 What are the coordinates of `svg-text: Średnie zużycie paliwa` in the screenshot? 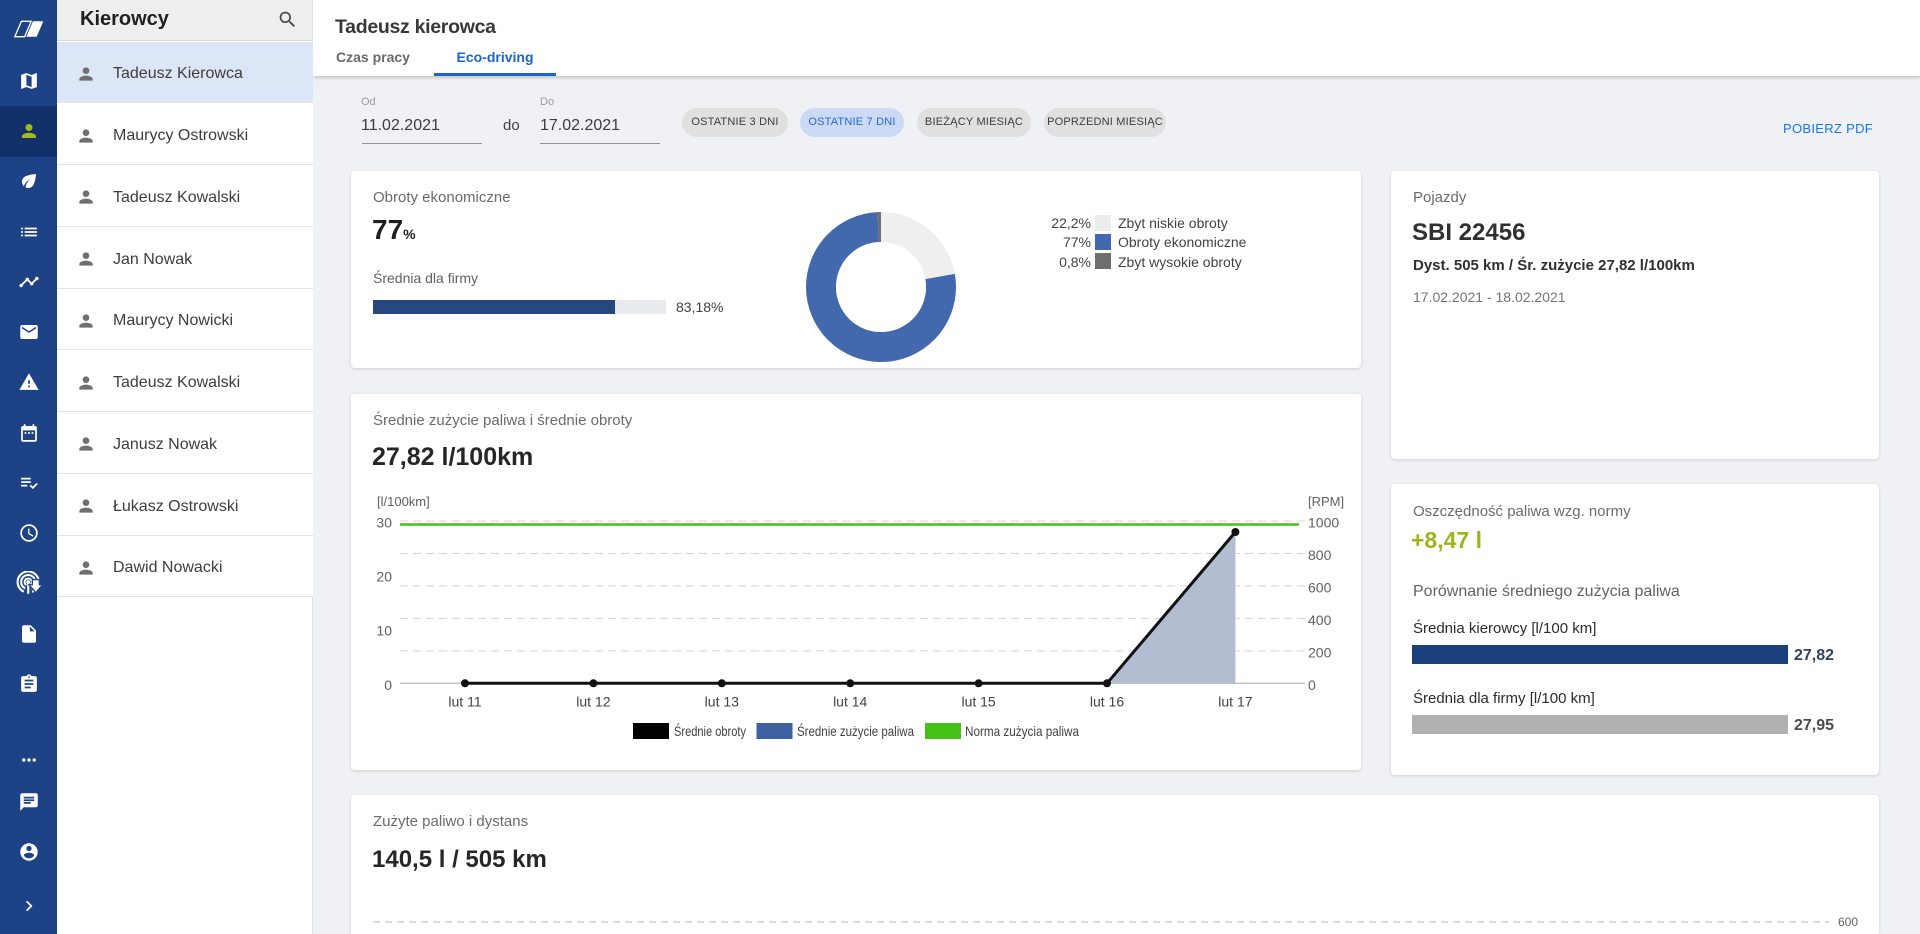 It's located at (855, 730).